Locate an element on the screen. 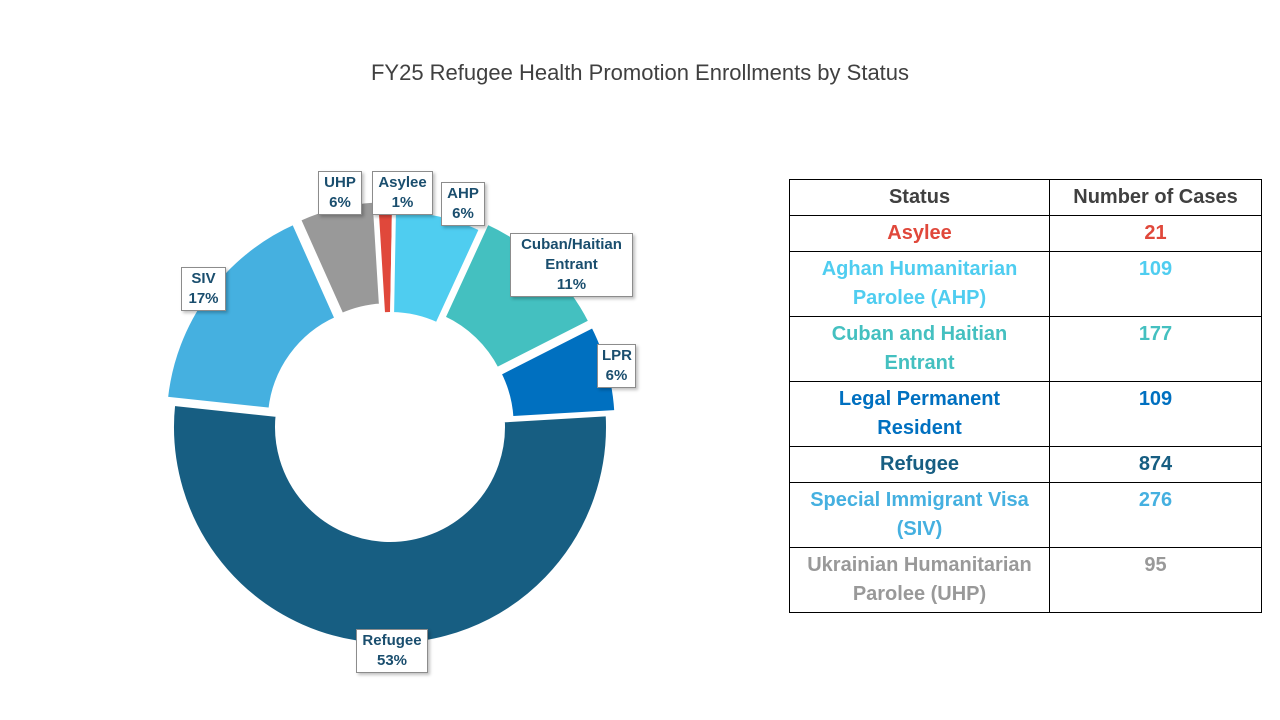  data-label-percent: 17% is located at coordinates (203, 298).